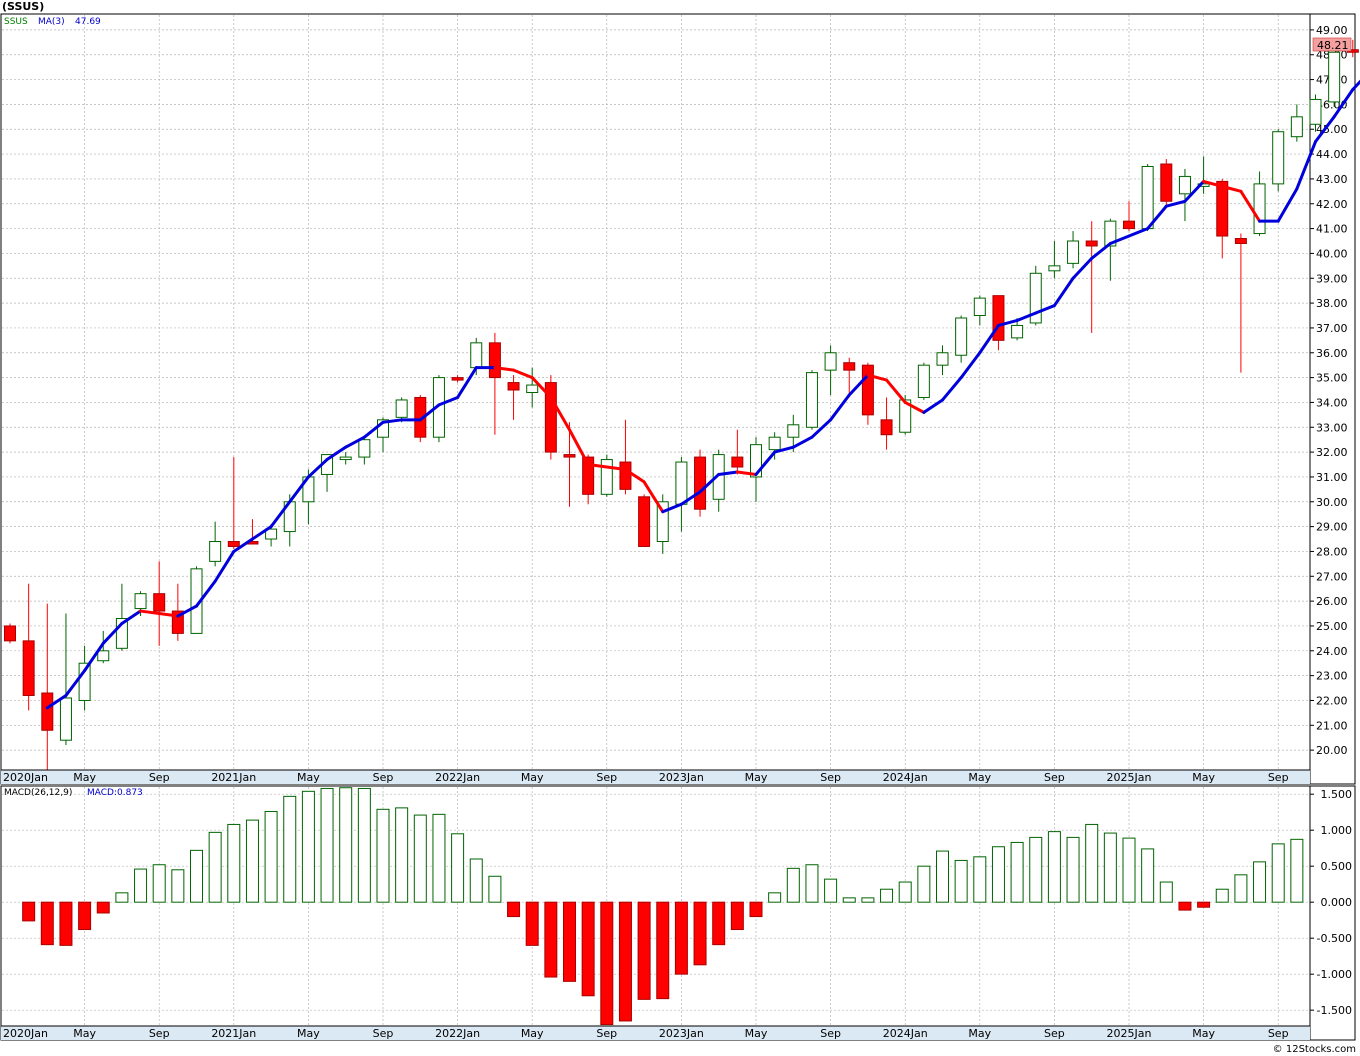 The width and height of the screenshot is (1360, 1056). What do you see at coordinates (308, 777) in the screenshot?
I see `price-date-label: May` at bounding box center [308, 777].